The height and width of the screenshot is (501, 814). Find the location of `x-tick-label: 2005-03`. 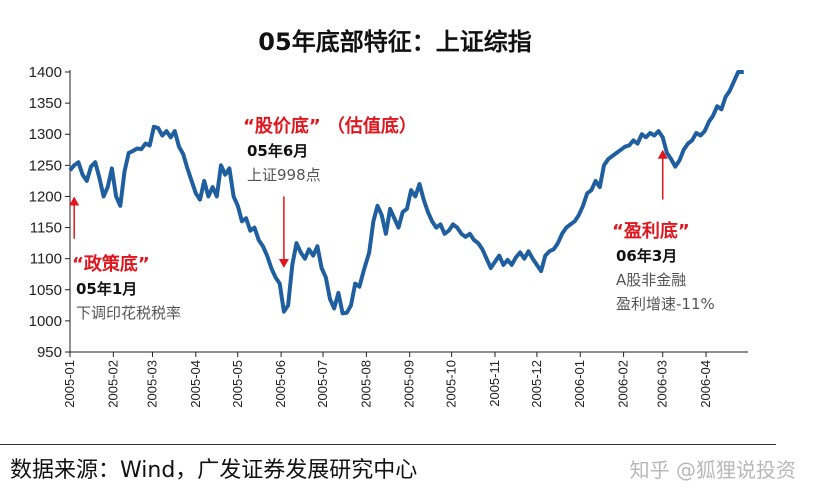

x-tick-label: 2005-03 is located at coordinates (151, 384).